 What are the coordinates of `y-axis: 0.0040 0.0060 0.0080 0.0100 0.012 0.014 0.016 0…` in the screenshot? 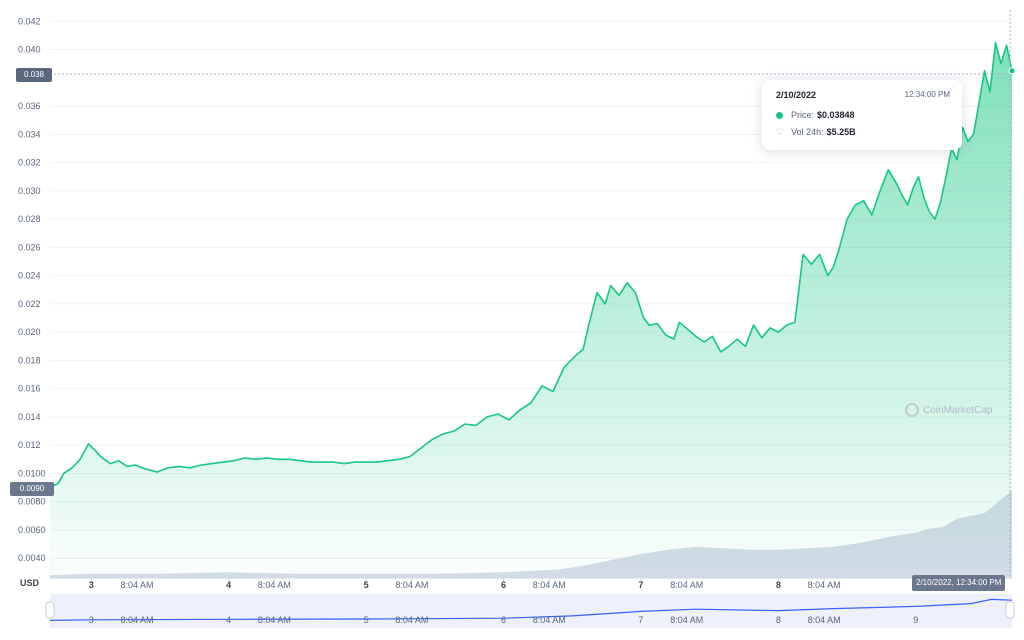 It's located at (32, 289).